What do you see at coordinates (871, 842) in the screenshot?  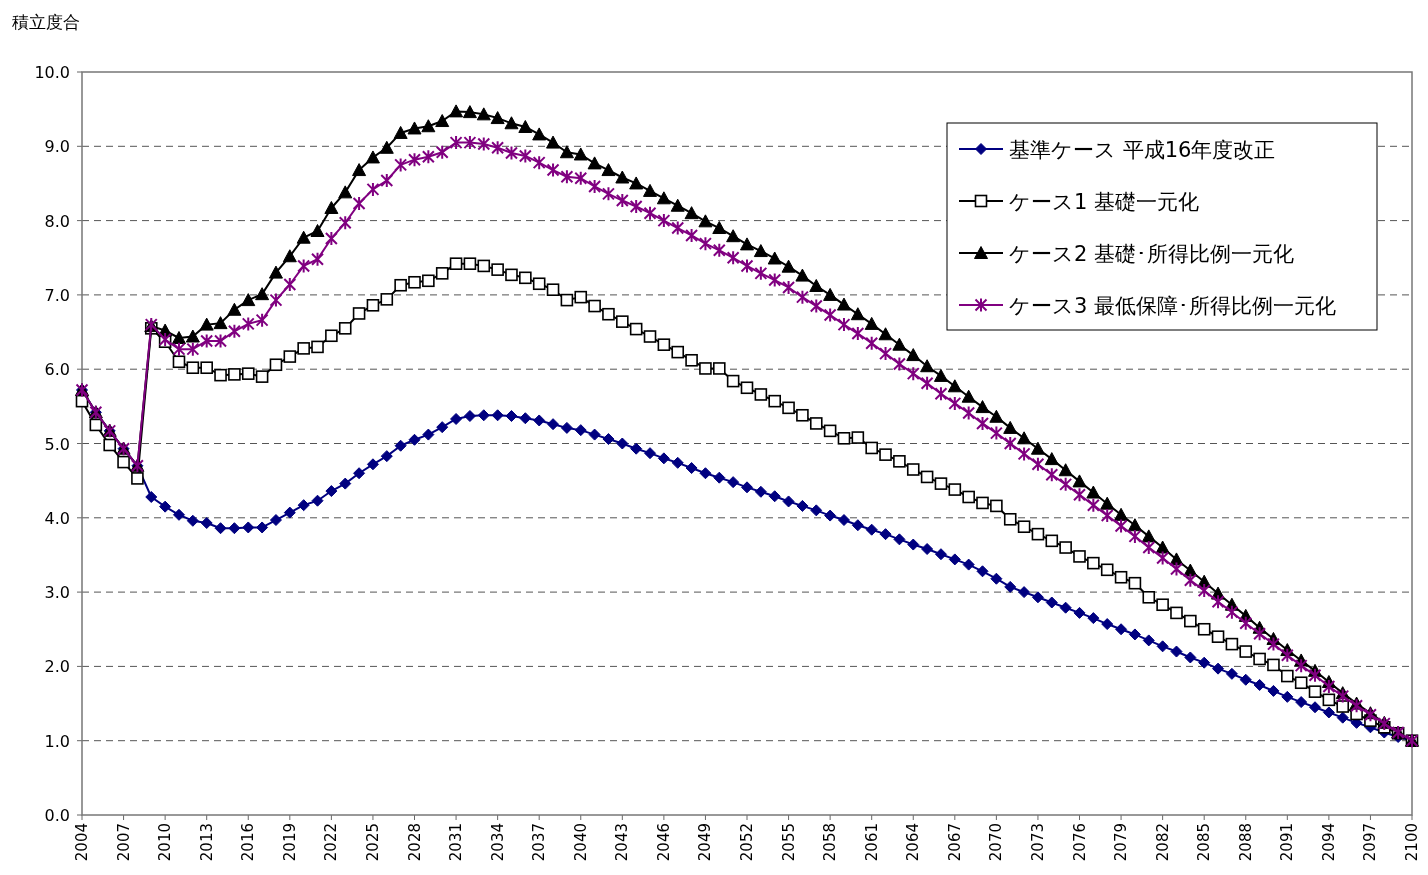 I see `x-tick-label: 2061` at bounding box center [871, 842].